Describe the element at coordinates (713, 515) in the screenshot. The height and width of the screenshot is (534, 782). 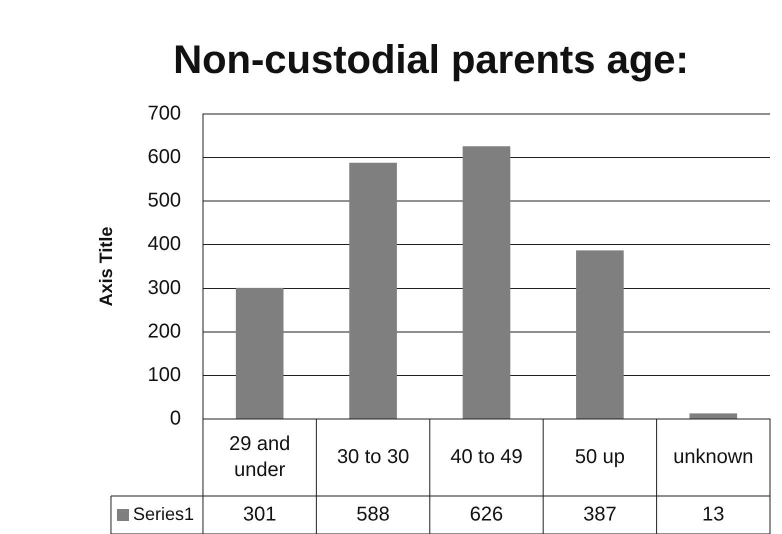
I see `data-label: 13` at that location.